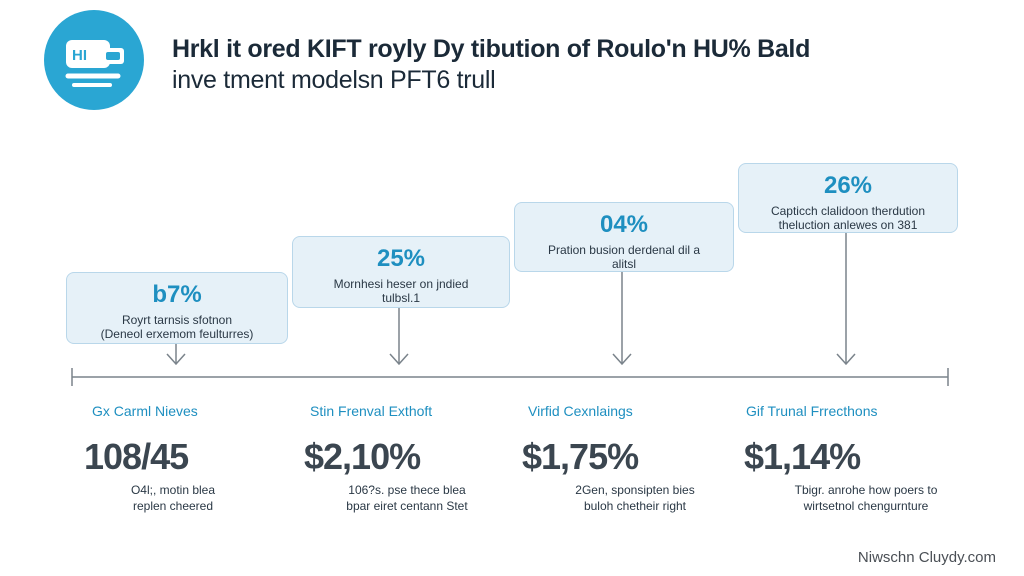  Describe the element at coordinates (407, 506) in the screenshot. I see `column-note-line-2: bpar eiret centann Stet` at that location.